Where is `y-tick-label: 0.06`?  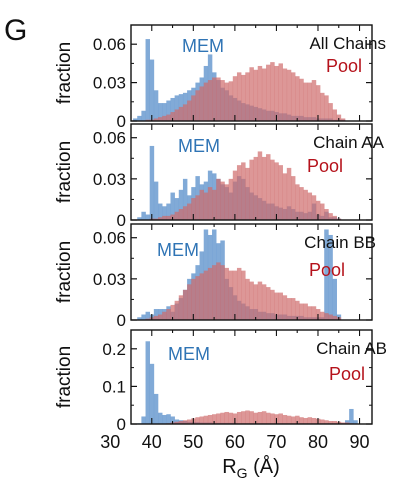 y-tick-label: 0.06 is located at coordinates (109, 238).